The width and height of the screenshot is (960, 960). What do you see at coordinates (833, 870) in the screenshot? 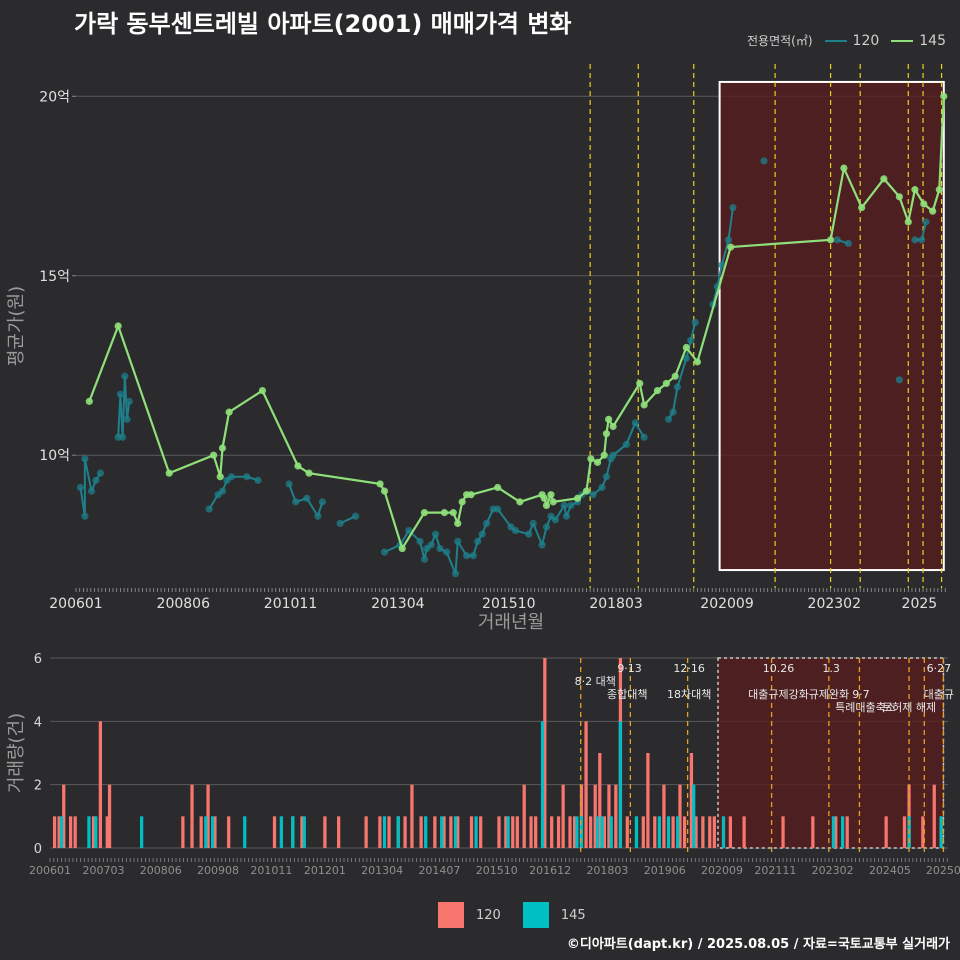
I see `bar-x-tick-label: 202302` at bounding box center [833, 870].